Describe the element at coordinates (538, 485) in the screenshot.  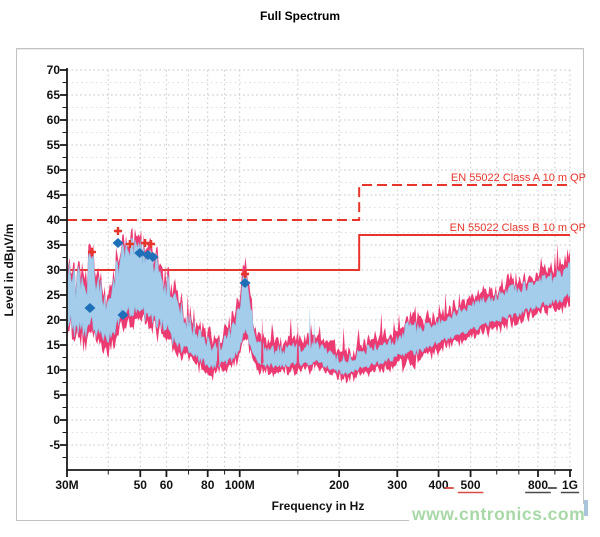
I see `x-tick-label: 800` at that location.